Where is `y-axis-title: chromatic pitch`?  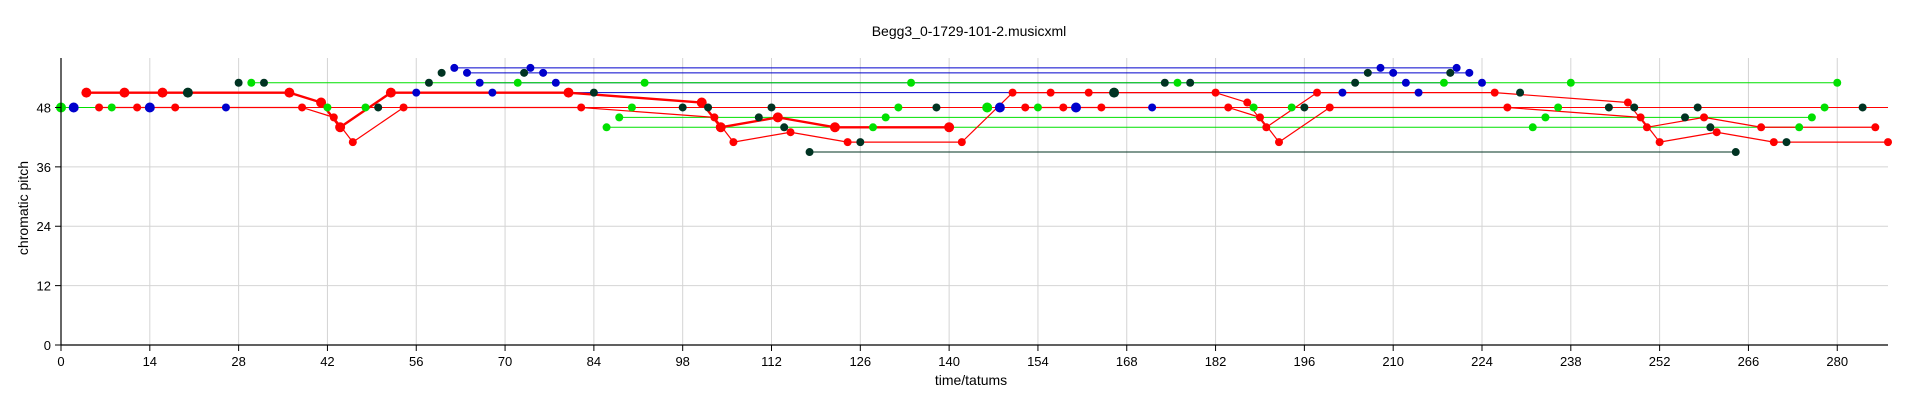
y-axis-title: chromatic pitch is located at coordinates (23, 208).